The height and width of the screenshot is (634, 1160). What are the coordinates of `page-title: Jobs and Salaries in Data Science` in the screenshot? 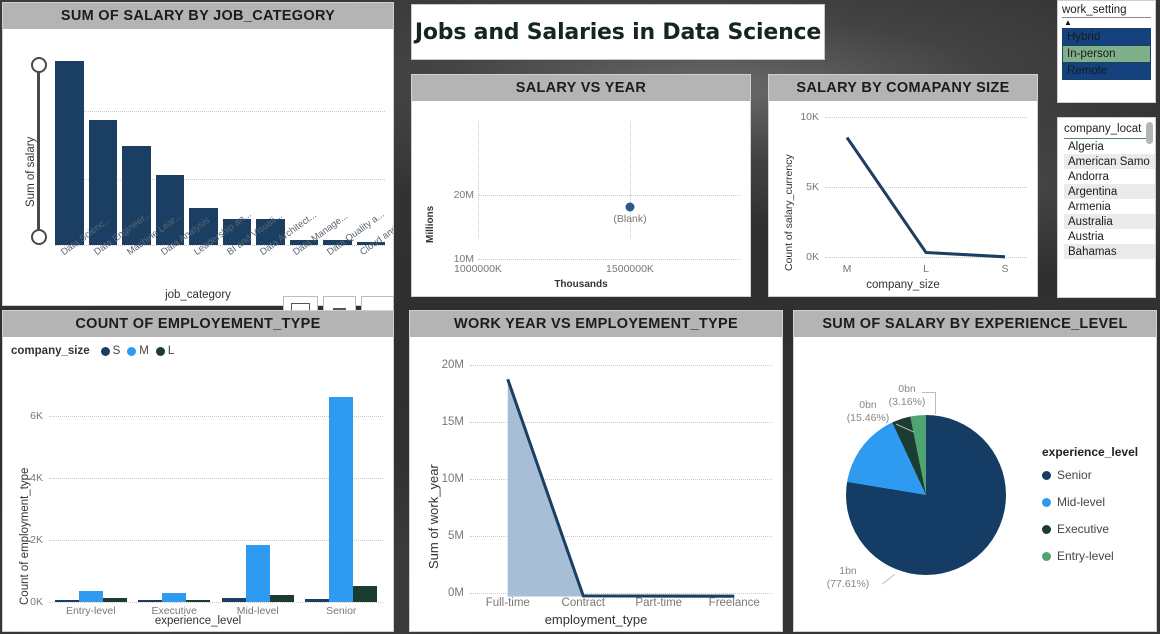 It's located at (618, 32).